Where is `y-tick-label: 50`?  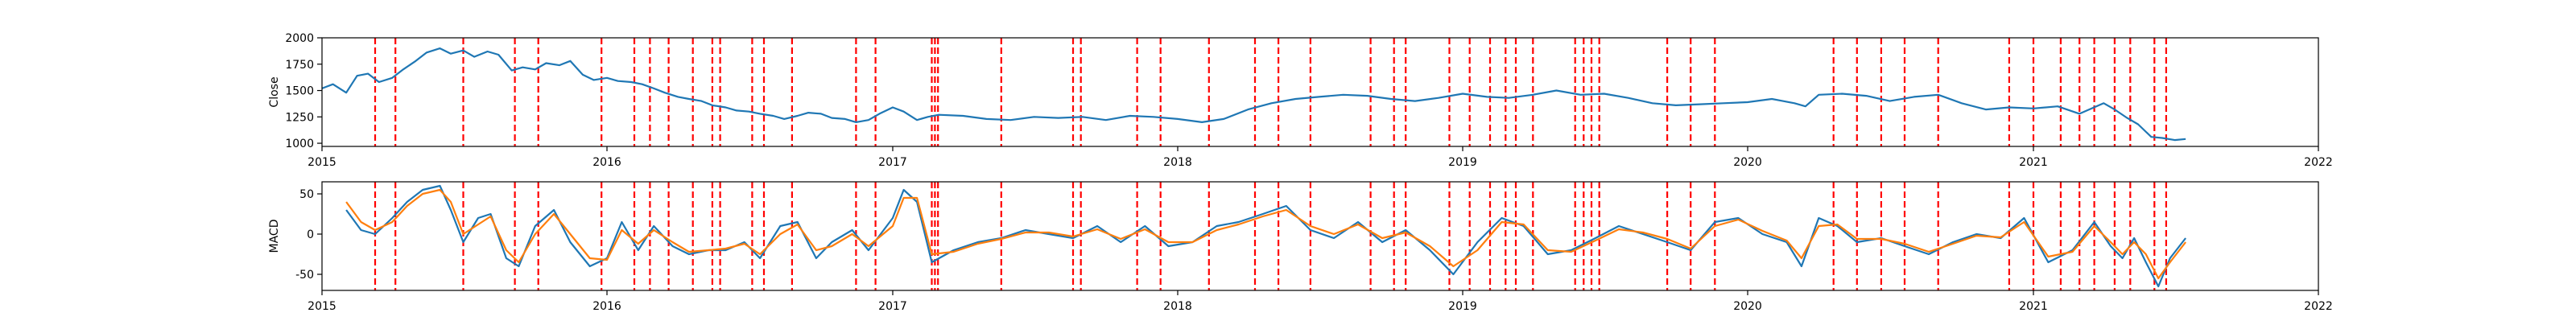
y-tick-label: 50 is located at coordinates (306, 194).